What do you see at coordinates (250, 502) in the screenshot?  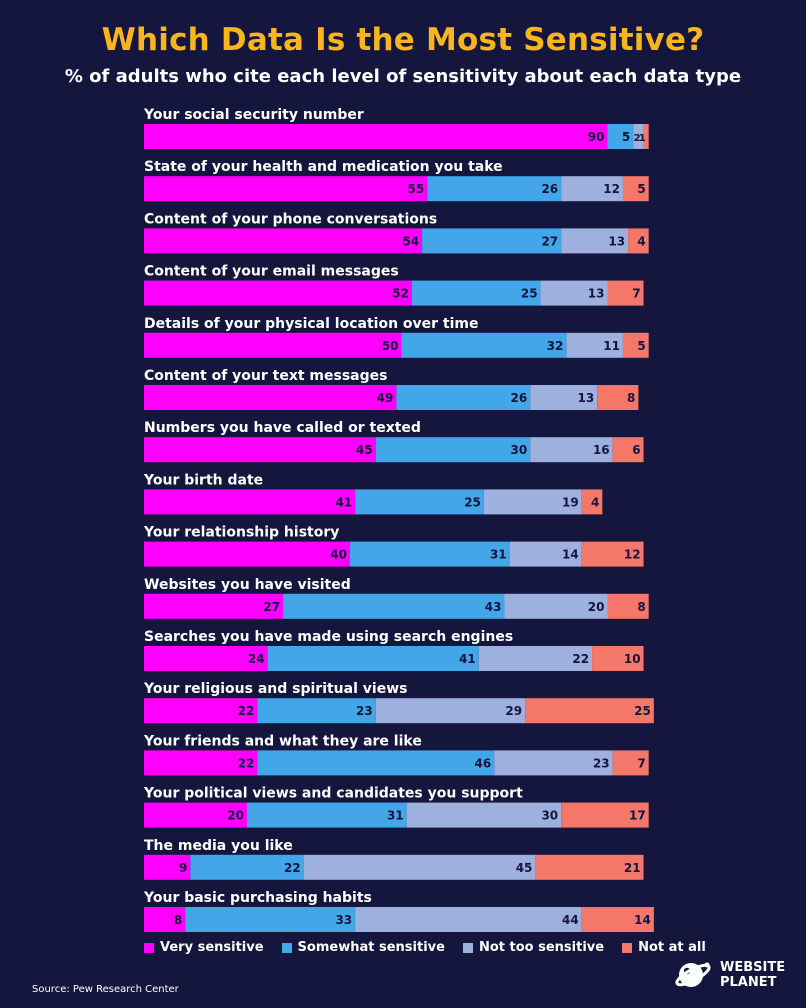 I see `bar-very-sensitive-your-birth-date` at bounding box center [250, 502].